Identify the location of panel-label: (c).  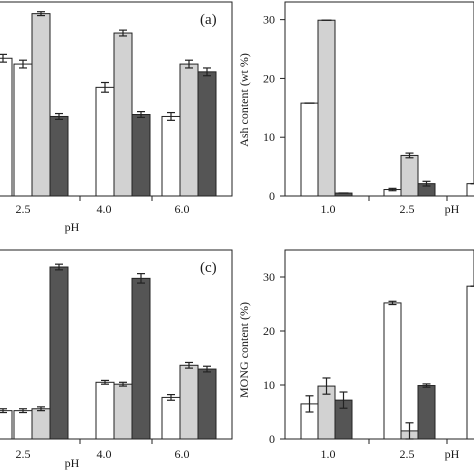
(208, 268).